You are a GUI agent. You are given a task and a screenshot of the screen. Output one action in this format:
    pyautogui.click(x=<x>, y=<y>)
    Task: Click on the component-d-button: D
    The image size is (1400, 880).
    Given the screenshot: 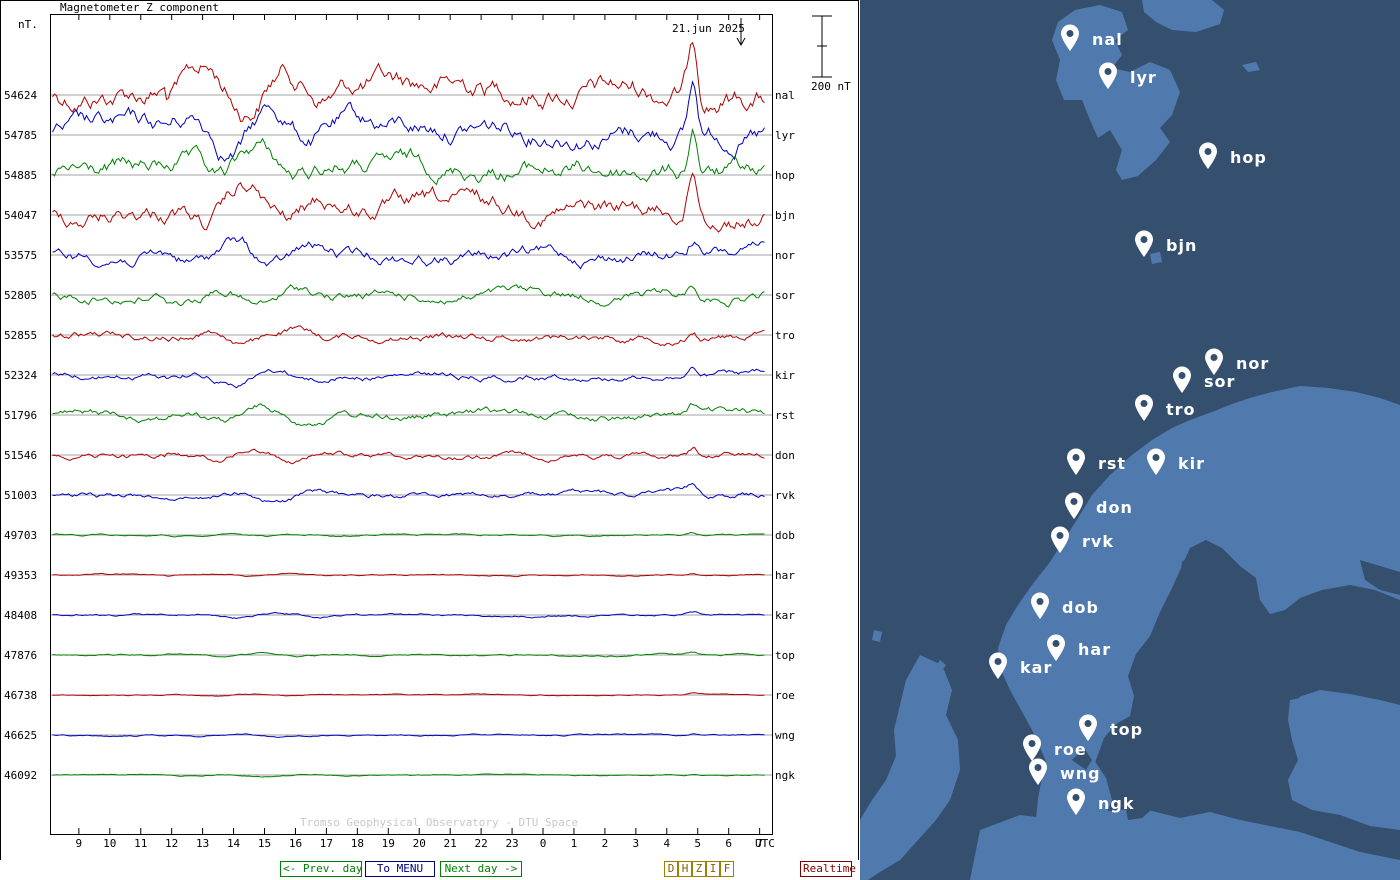 What is the action you would take?
    pyautogui.click(x=671, y=869)
    